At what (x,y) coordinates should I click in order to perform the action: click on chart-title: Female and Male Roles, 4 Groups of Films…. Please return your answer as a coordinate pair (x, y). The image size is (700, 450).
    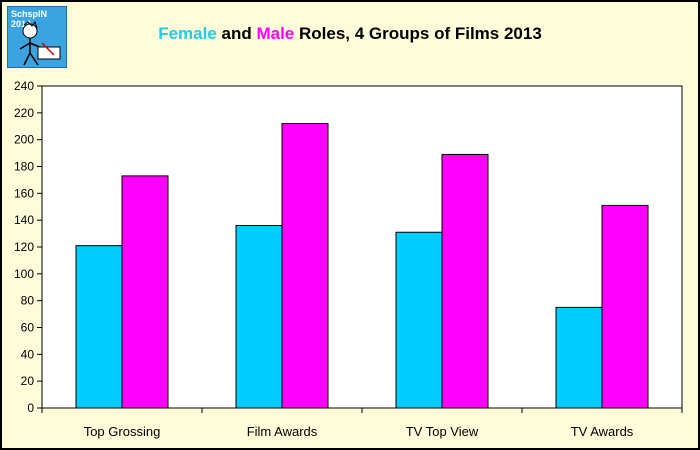
    Looking at the image, I should click on (350, 34).